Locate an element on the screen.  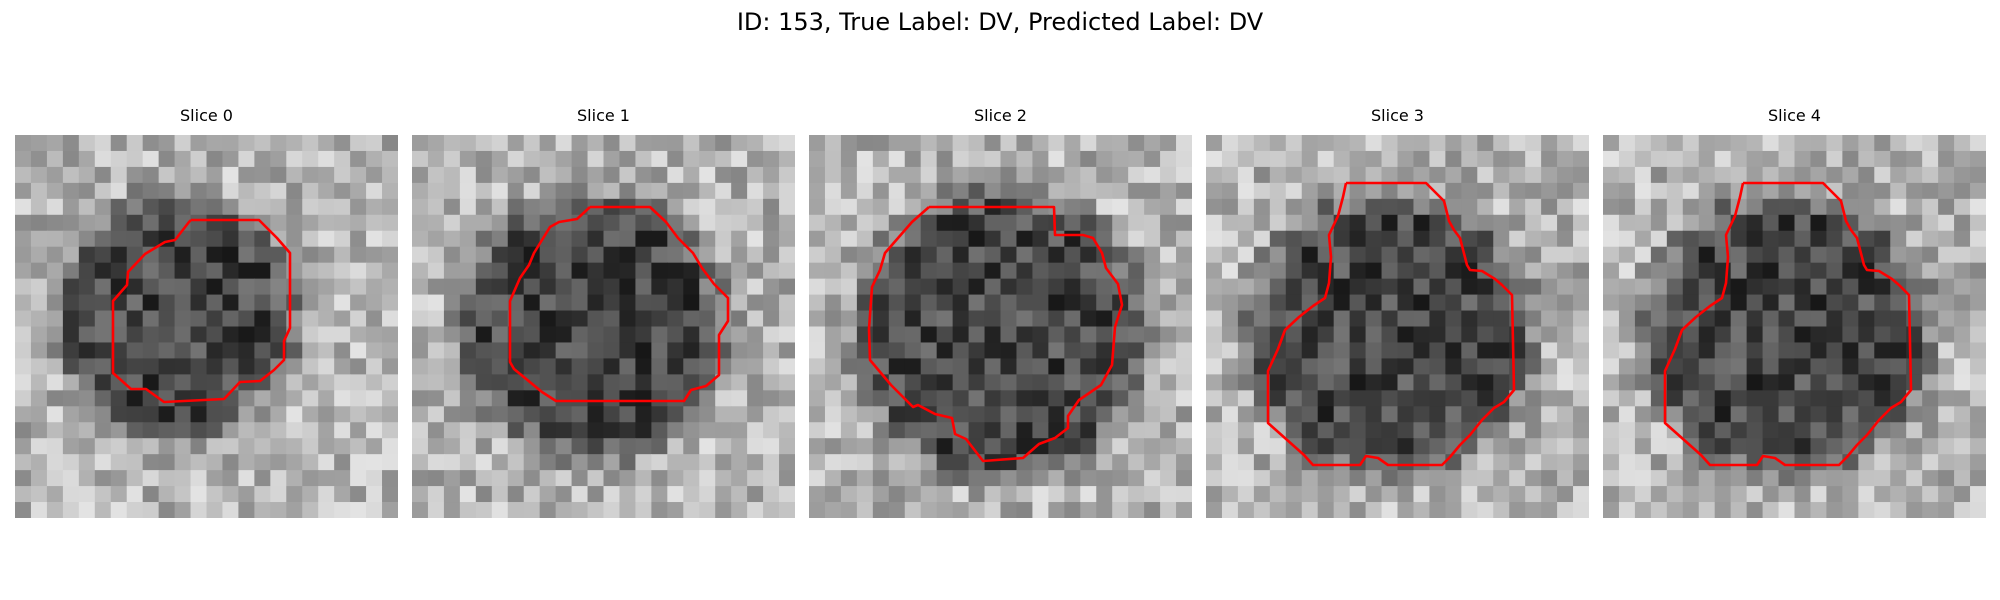
slice-title: Slice 1 is located at coordinates (603, 115).